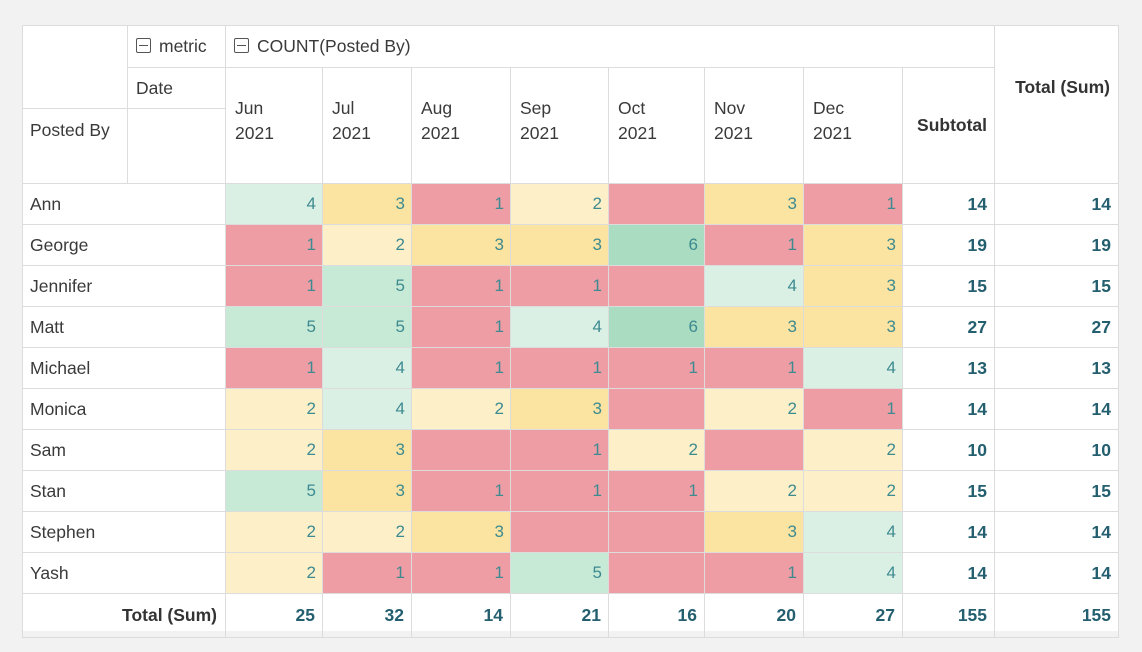 This screenshot has height=652, width=1142. I want to click on row-total: 10, so click(1057, 450).